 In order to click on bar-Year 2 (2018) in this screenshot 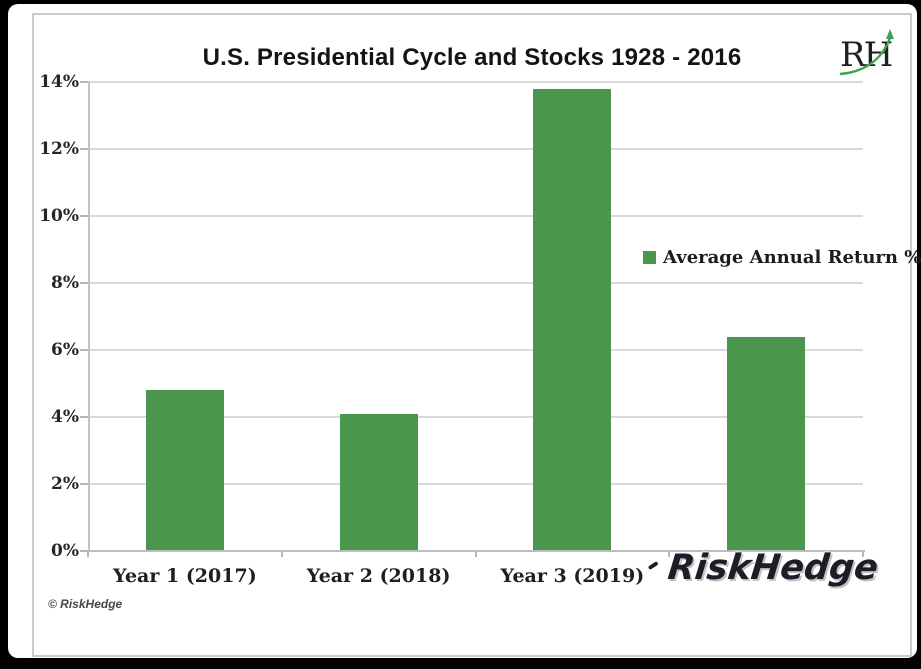, I will do `click(378, 482)`.